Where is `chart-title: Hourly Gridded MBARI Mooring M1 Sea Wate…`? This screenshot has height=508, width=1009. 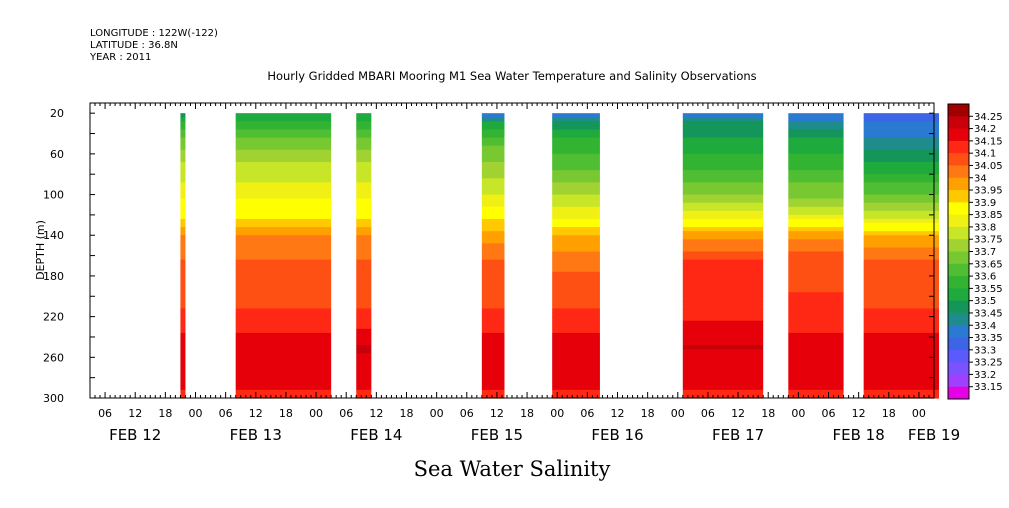
chart-title: Hourly Gridded MBARI Mooring M1 Sea Wate… is located at coordinates (511, 76).